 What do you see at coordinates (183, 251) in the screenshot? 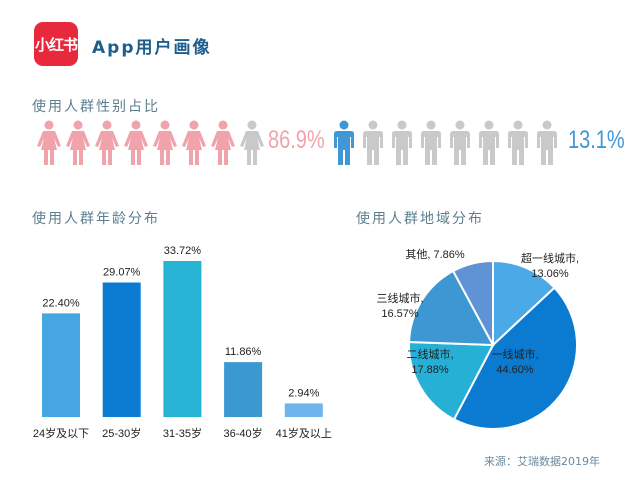
I see `age-bar-value-label: 33.72%` at bounding box center [183, 251].